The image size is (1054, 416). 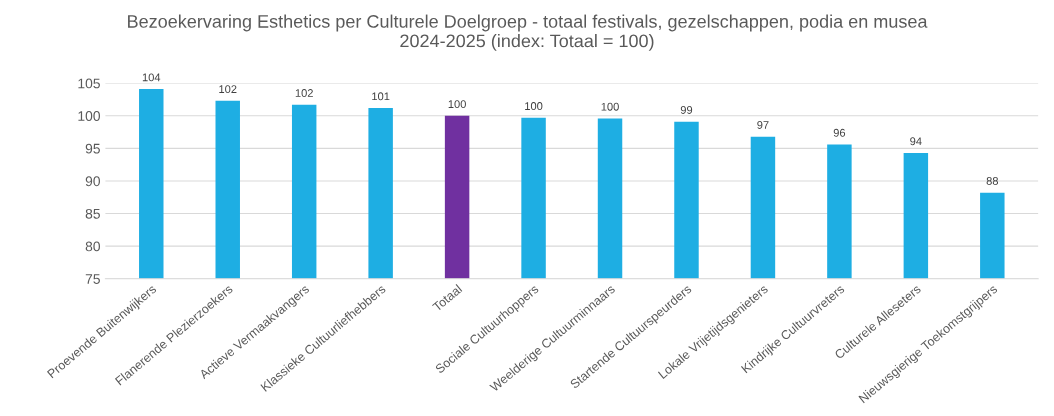 I want to click on data-label: 96, so click(x=839, y=132).